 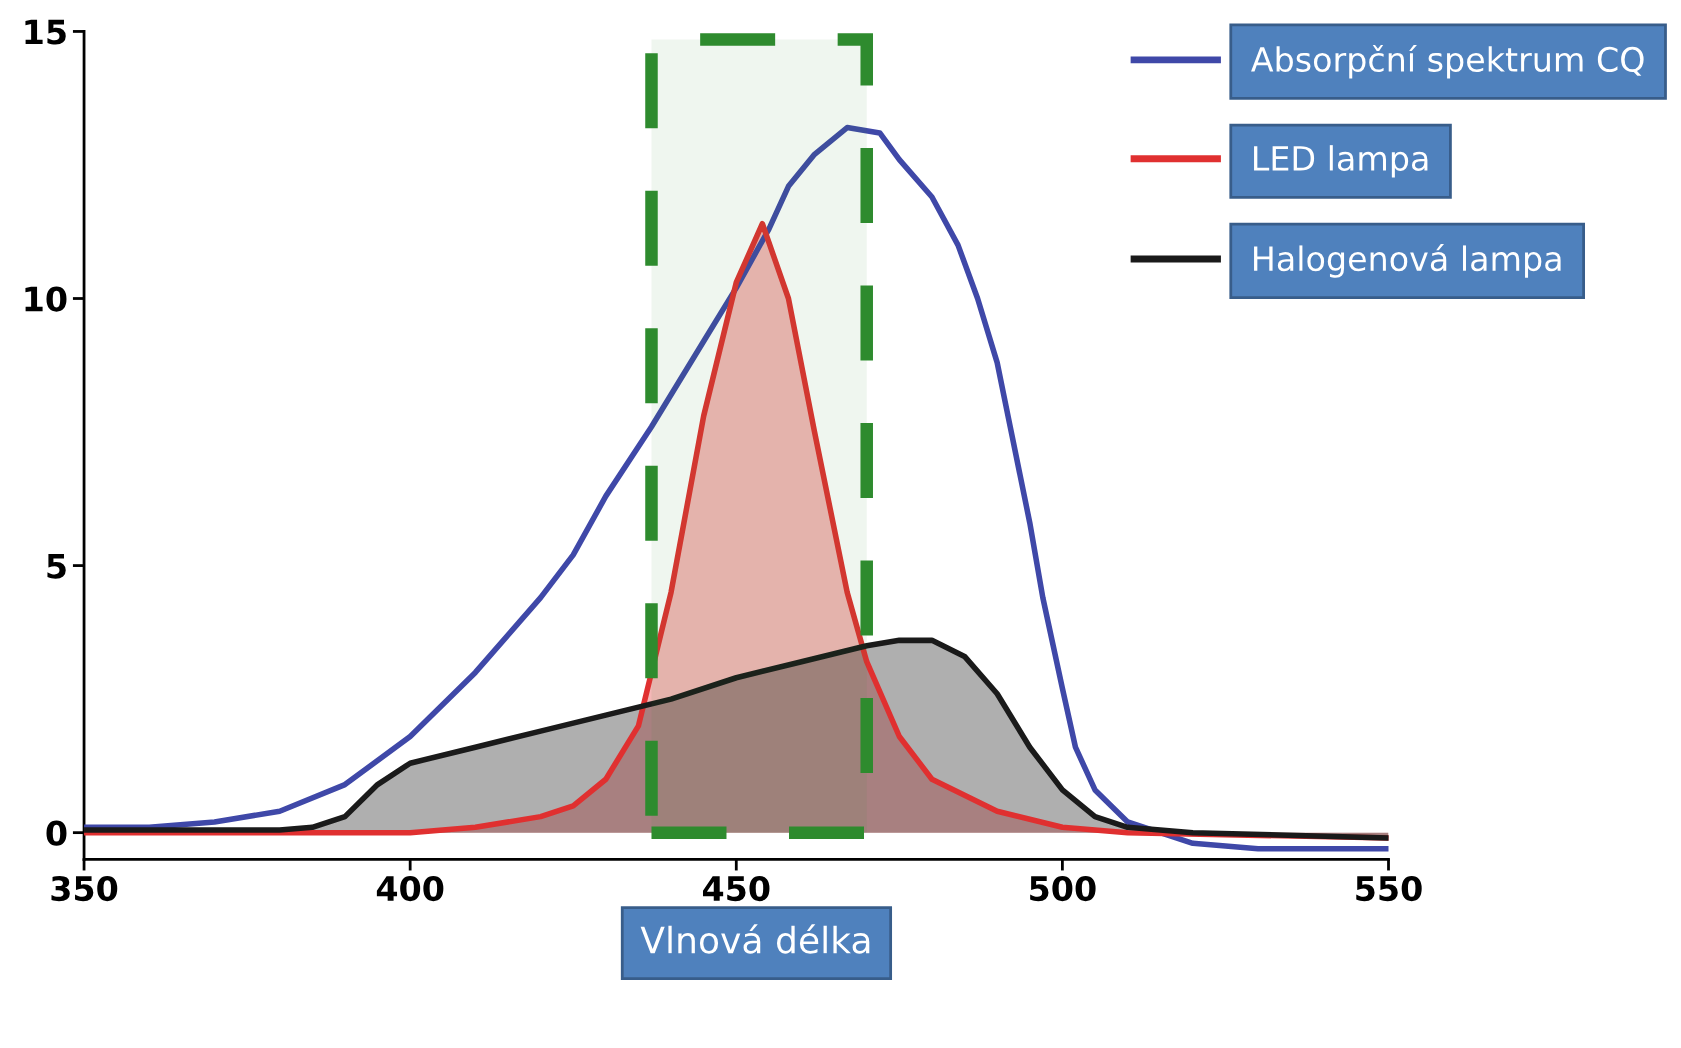 I want to click on x-tick-label: 350, so click(x=84, y=888).